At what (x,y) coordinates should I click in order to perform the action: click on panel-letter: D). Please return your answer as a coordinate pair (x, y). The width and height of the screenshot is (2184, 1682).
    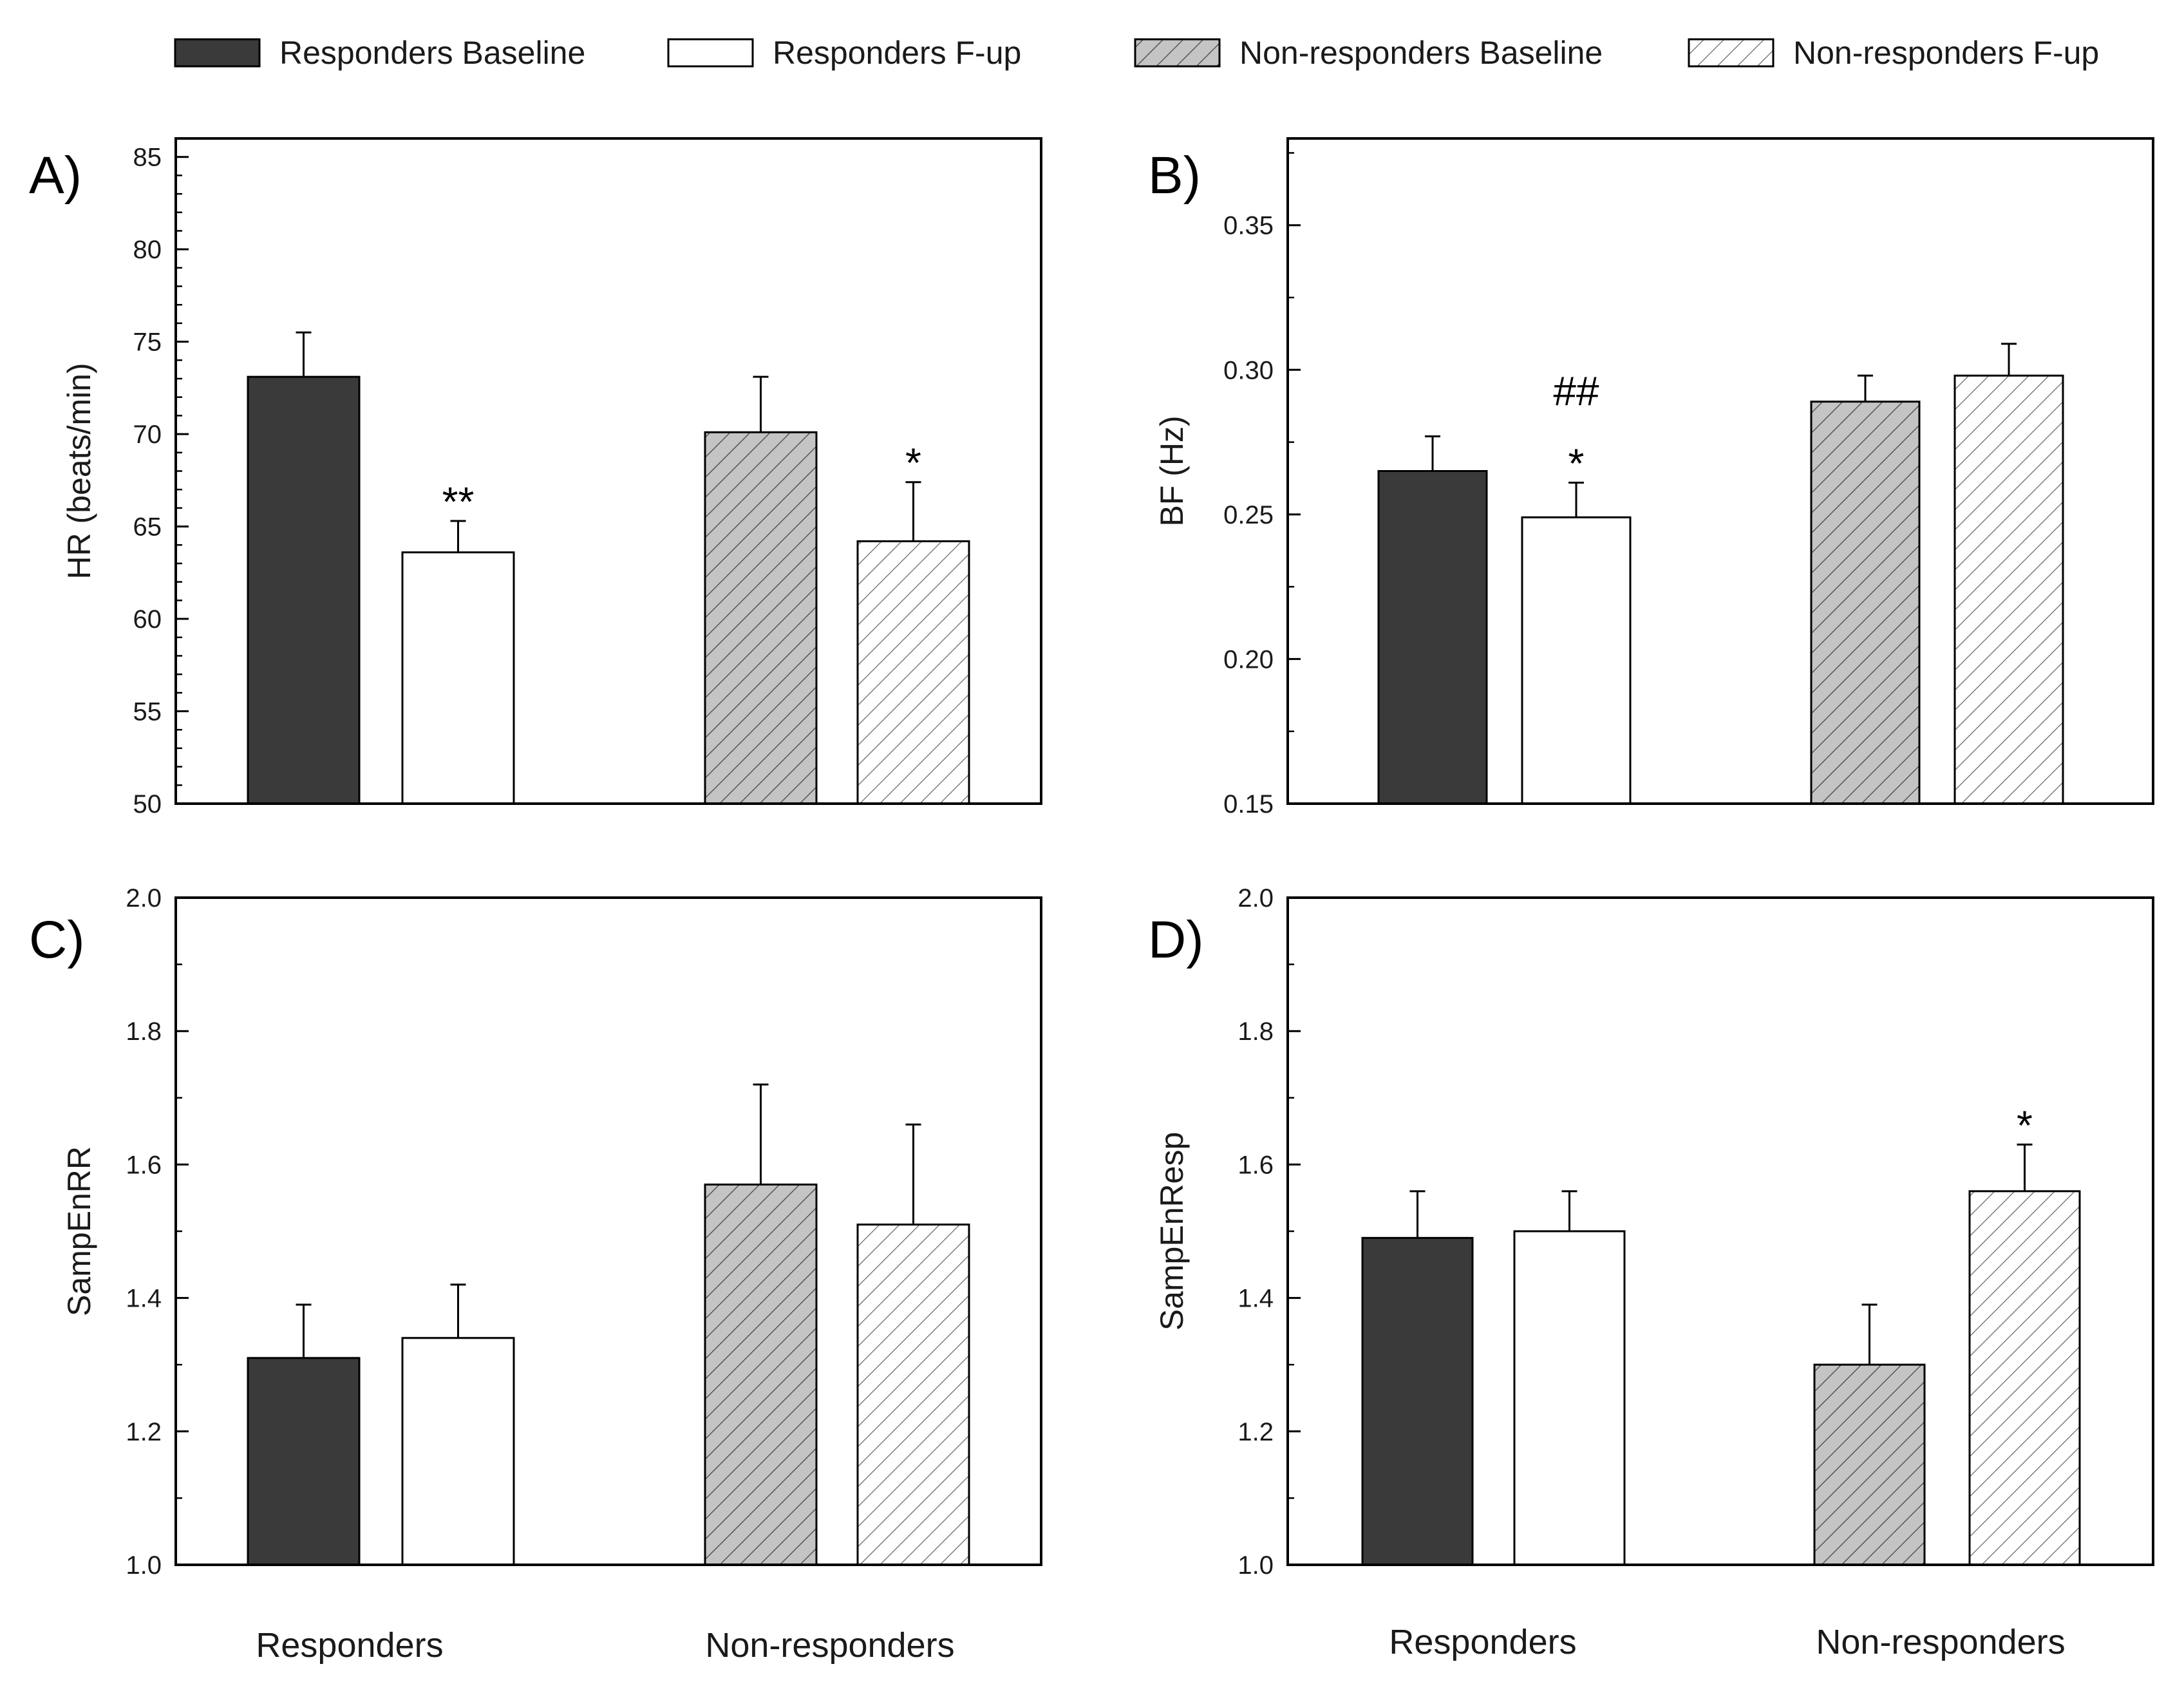
    Looking at the image, I should click on (1176, 940).